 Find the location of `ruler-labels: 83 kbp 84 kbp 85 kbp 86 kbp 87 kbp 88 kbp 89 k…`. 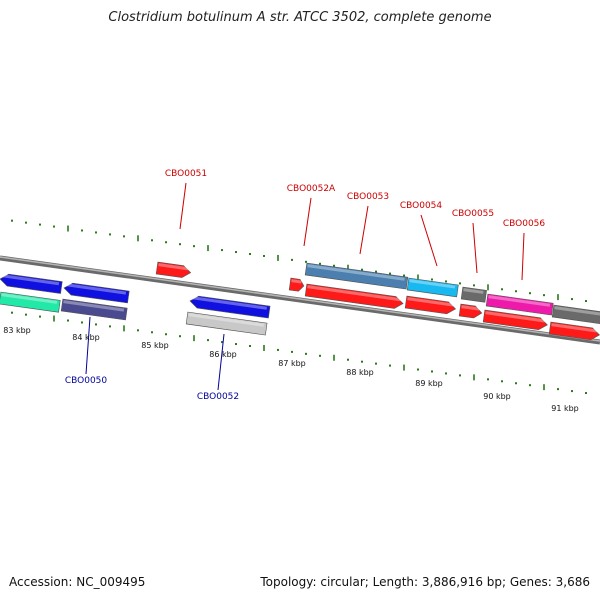

ruler-labels: 83 kbp 84 kbp 85 kbp 86 kbp 87 kbp 88 kbp 89 k… is located at coordinates (291, 369).